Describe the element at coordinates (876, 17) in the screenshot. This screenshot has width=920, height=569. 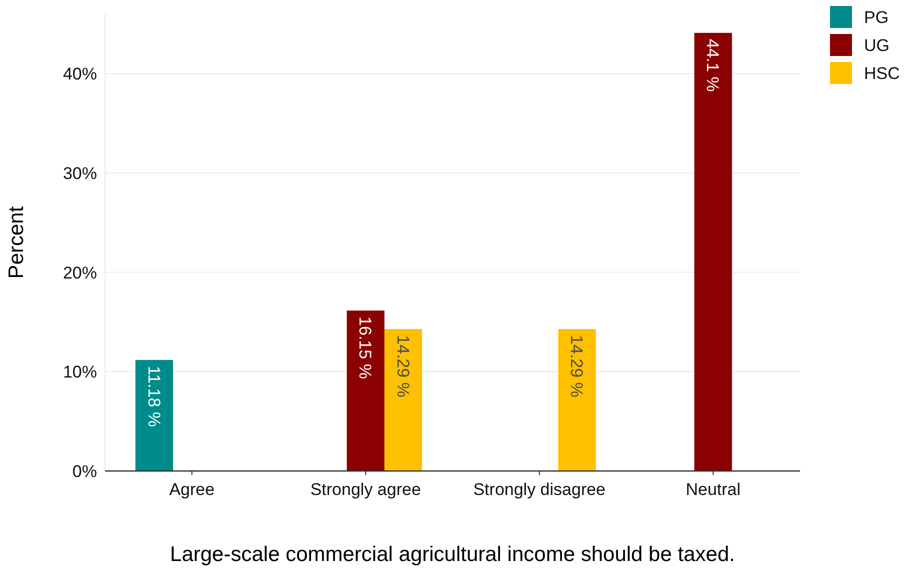
I see `legend-label: PG` at that location.